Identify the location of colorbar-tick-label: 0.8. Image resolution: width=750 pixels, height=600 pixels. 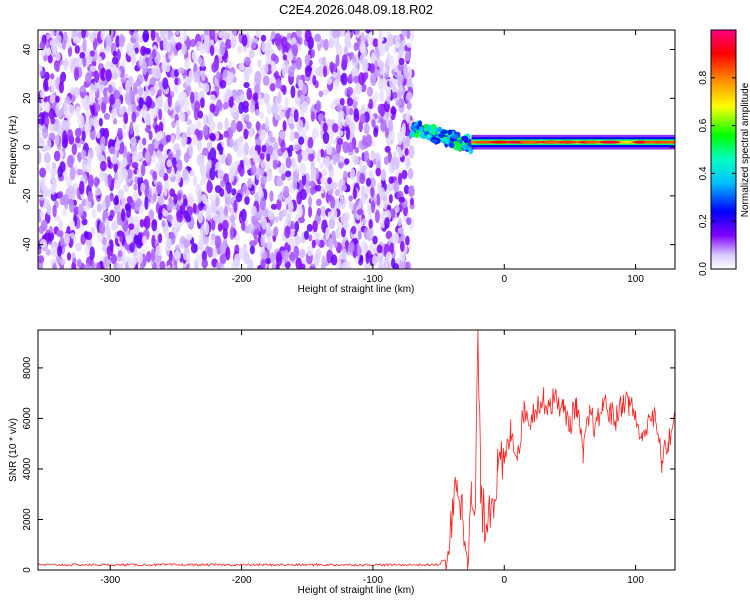
(703, 77).